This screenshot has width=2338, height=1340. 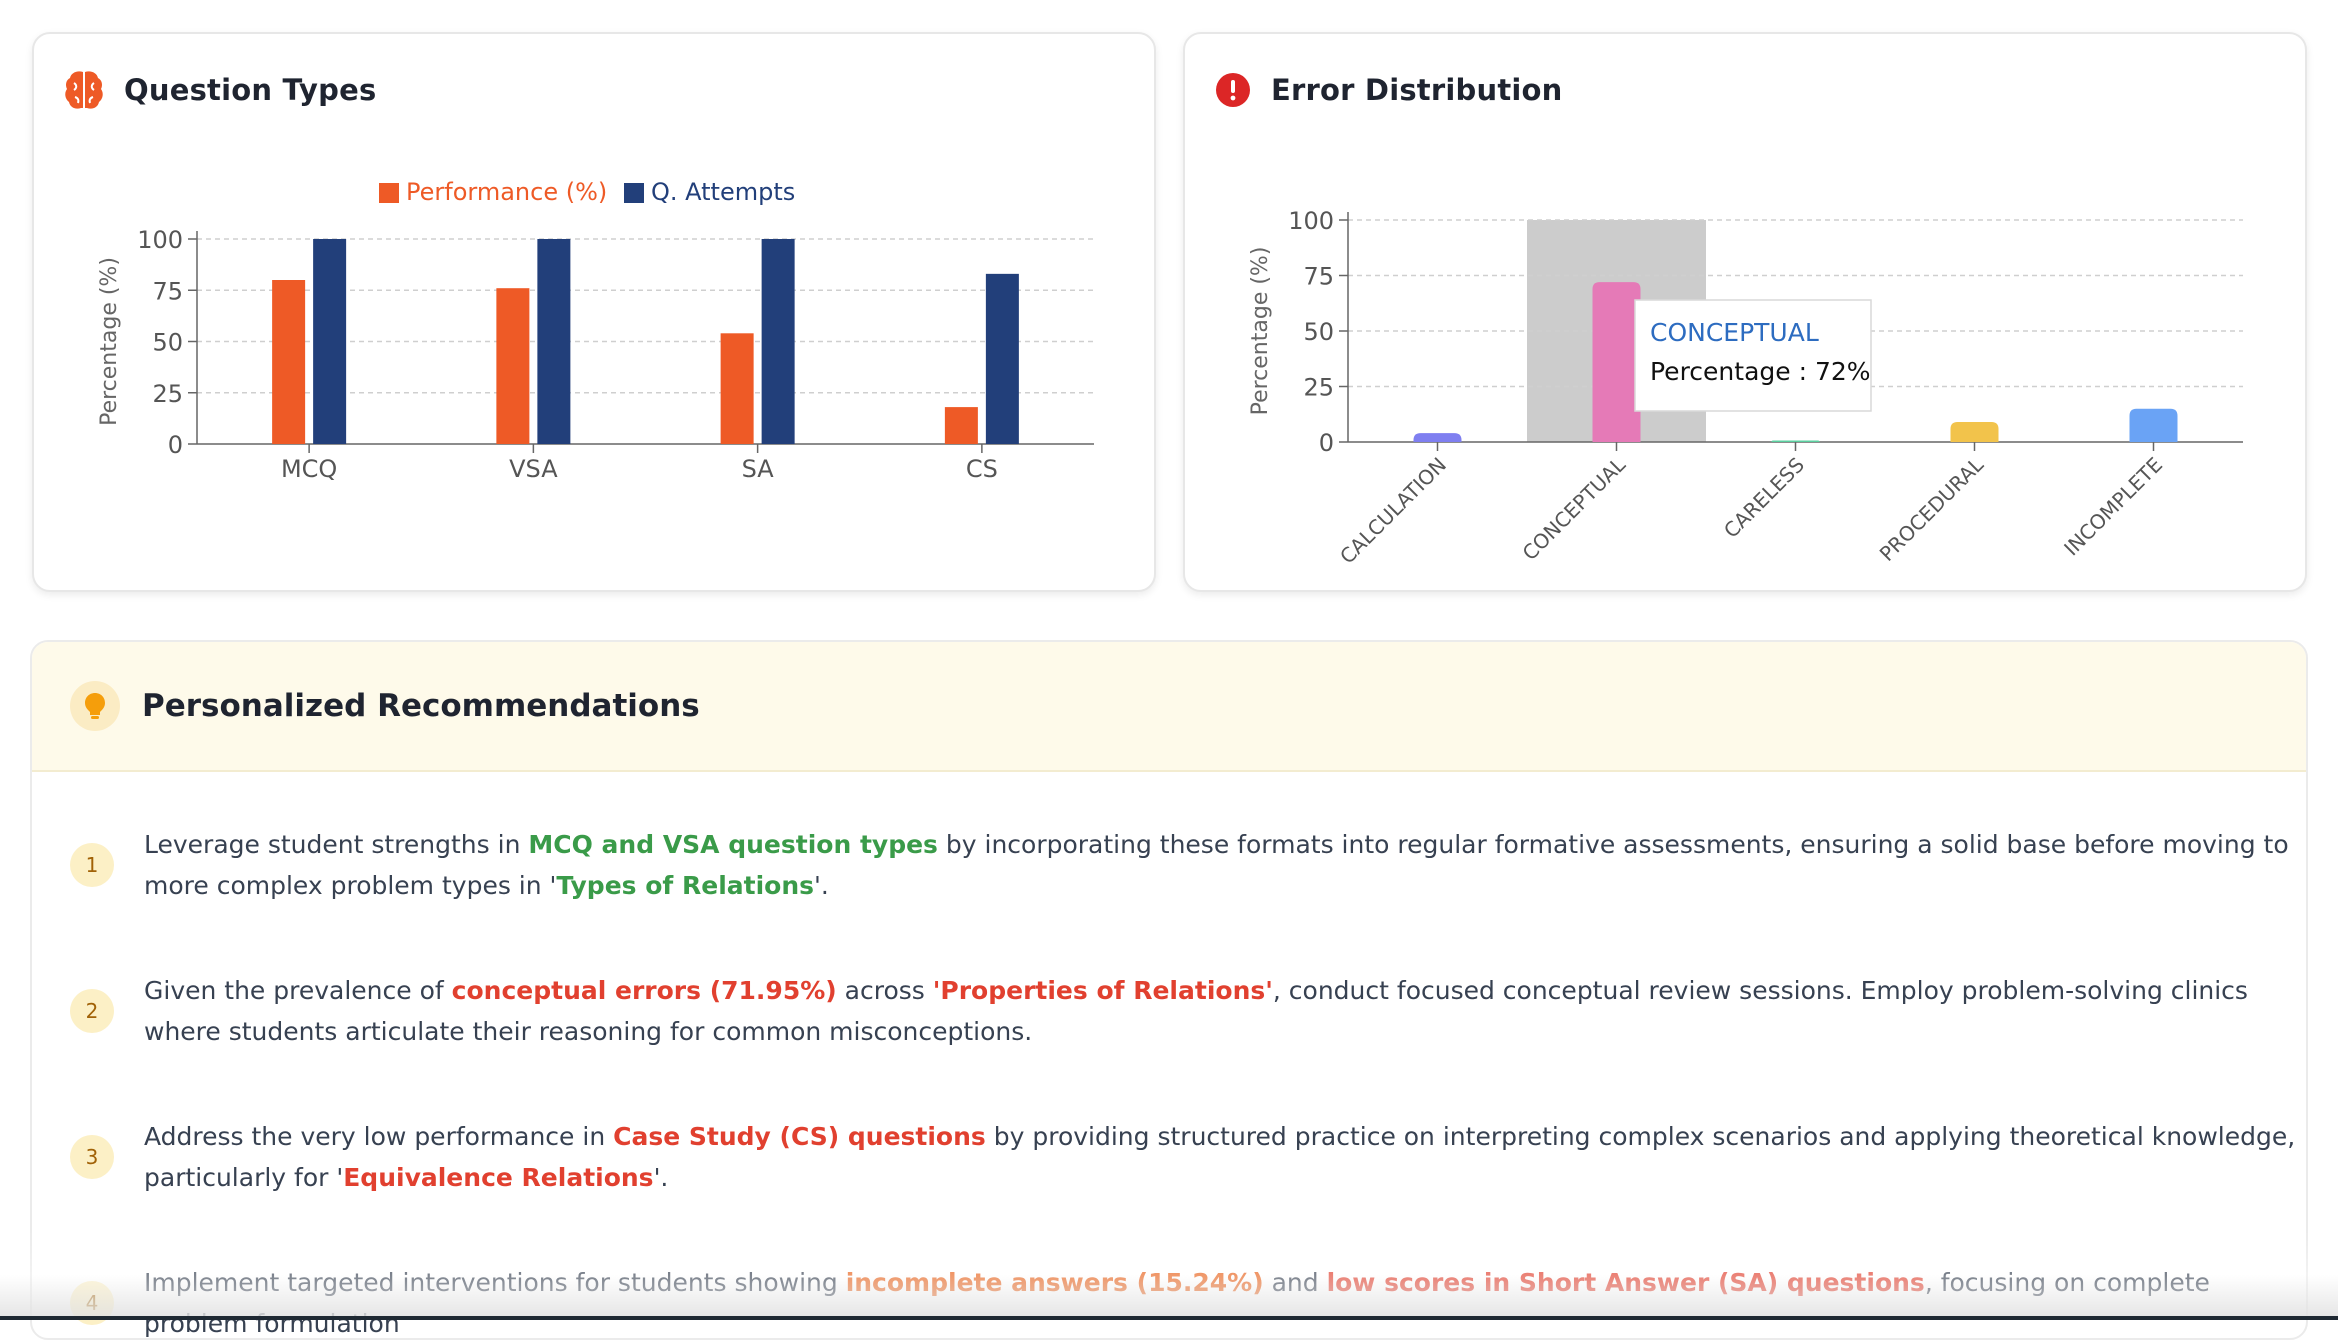 I want to click on recommendations-title: Personalized Recommendations, so click(x=421, y=706).